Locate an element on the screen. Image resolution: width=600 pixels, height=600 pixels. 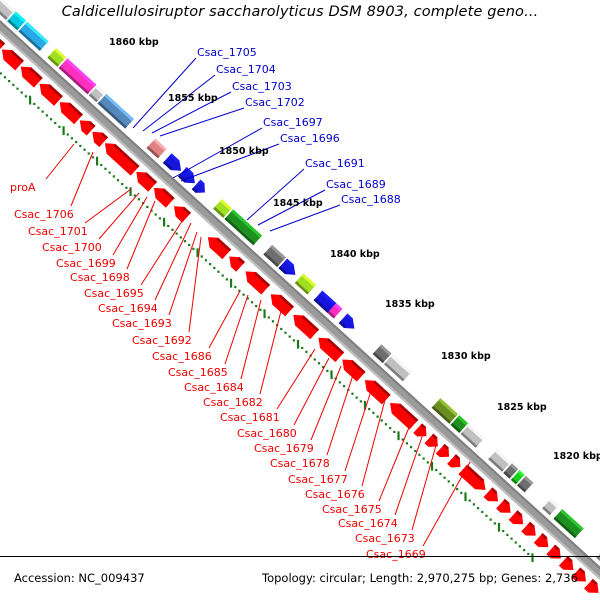
gene-label: Csac_1695 is located at coordinates (114, 293).